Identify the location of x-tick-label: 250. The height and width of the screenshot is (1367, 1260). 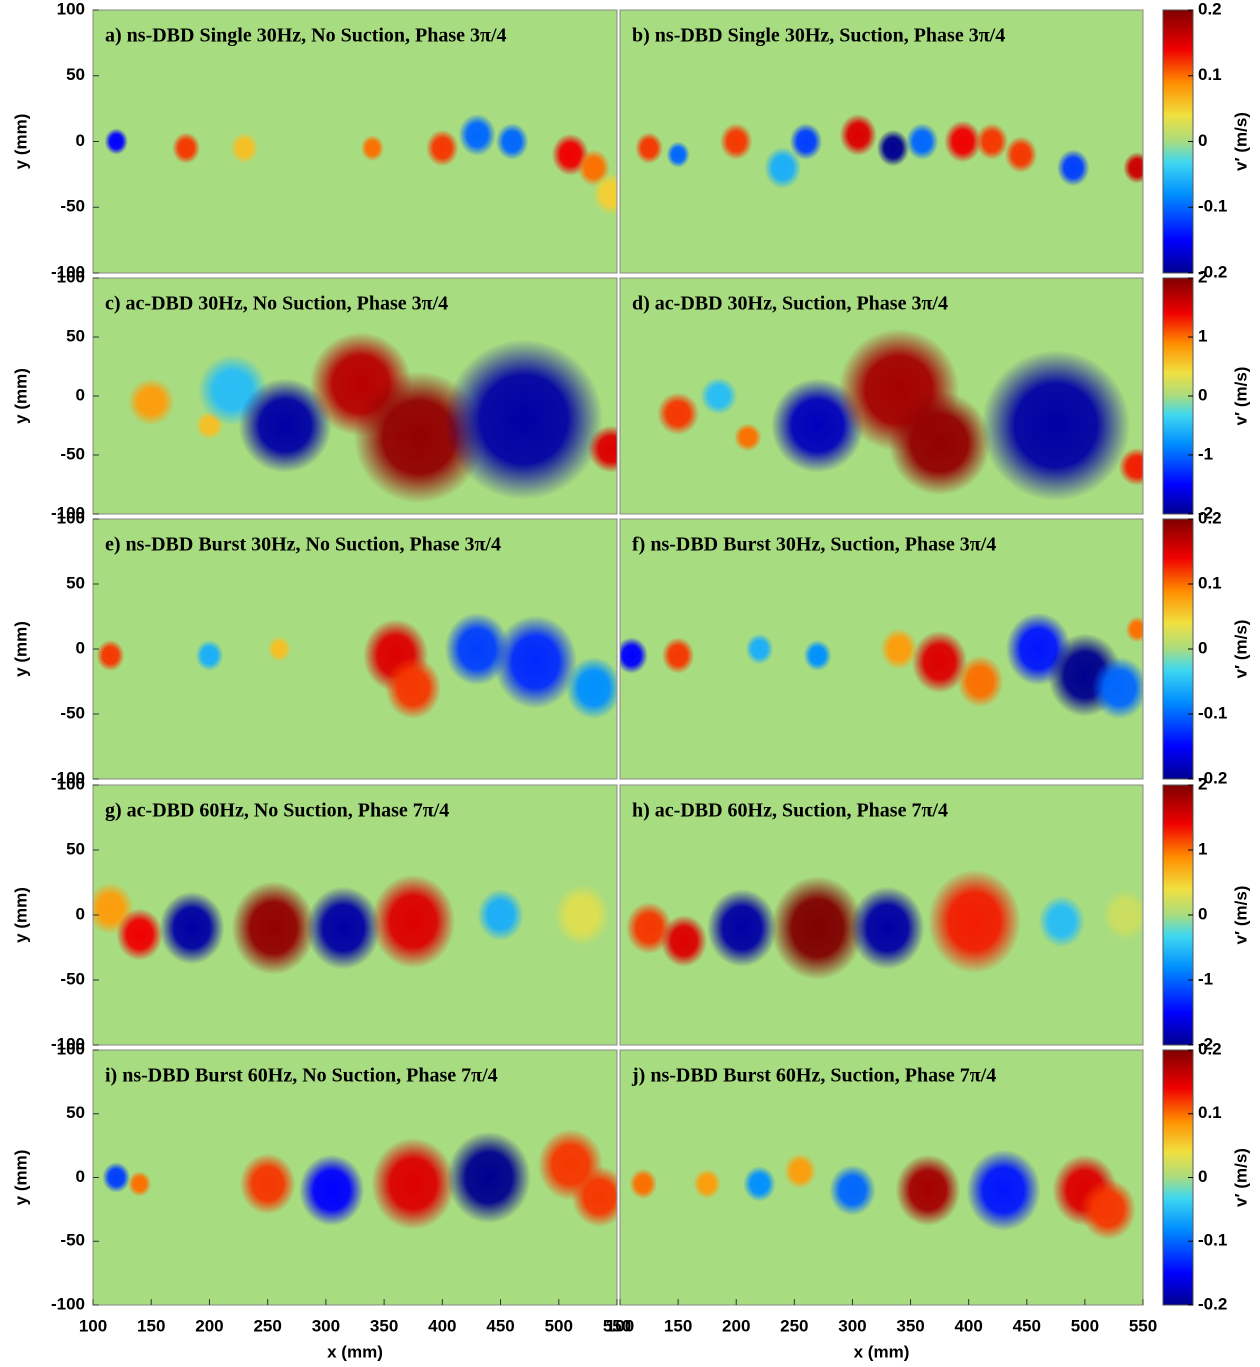
(794, 1325).